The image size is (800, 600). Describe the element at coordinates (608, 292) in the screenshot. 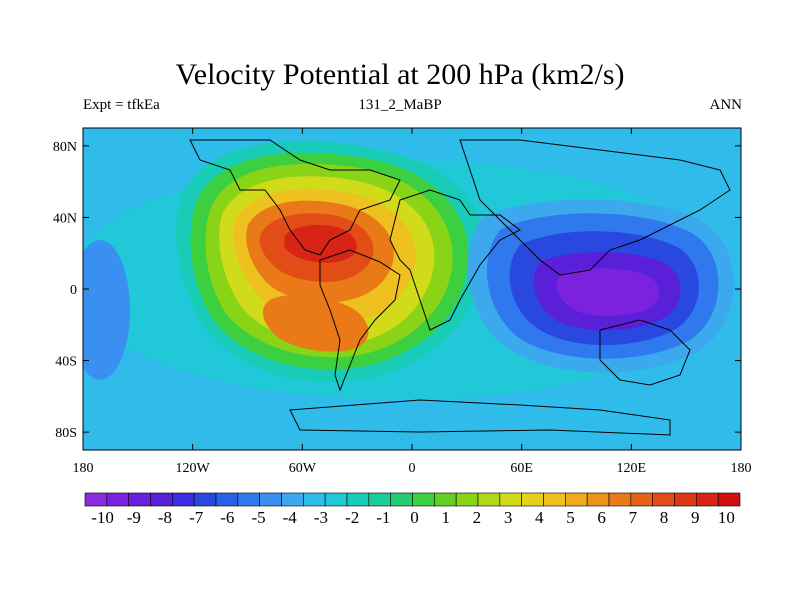

I see `contour-band-neg5` at that location.